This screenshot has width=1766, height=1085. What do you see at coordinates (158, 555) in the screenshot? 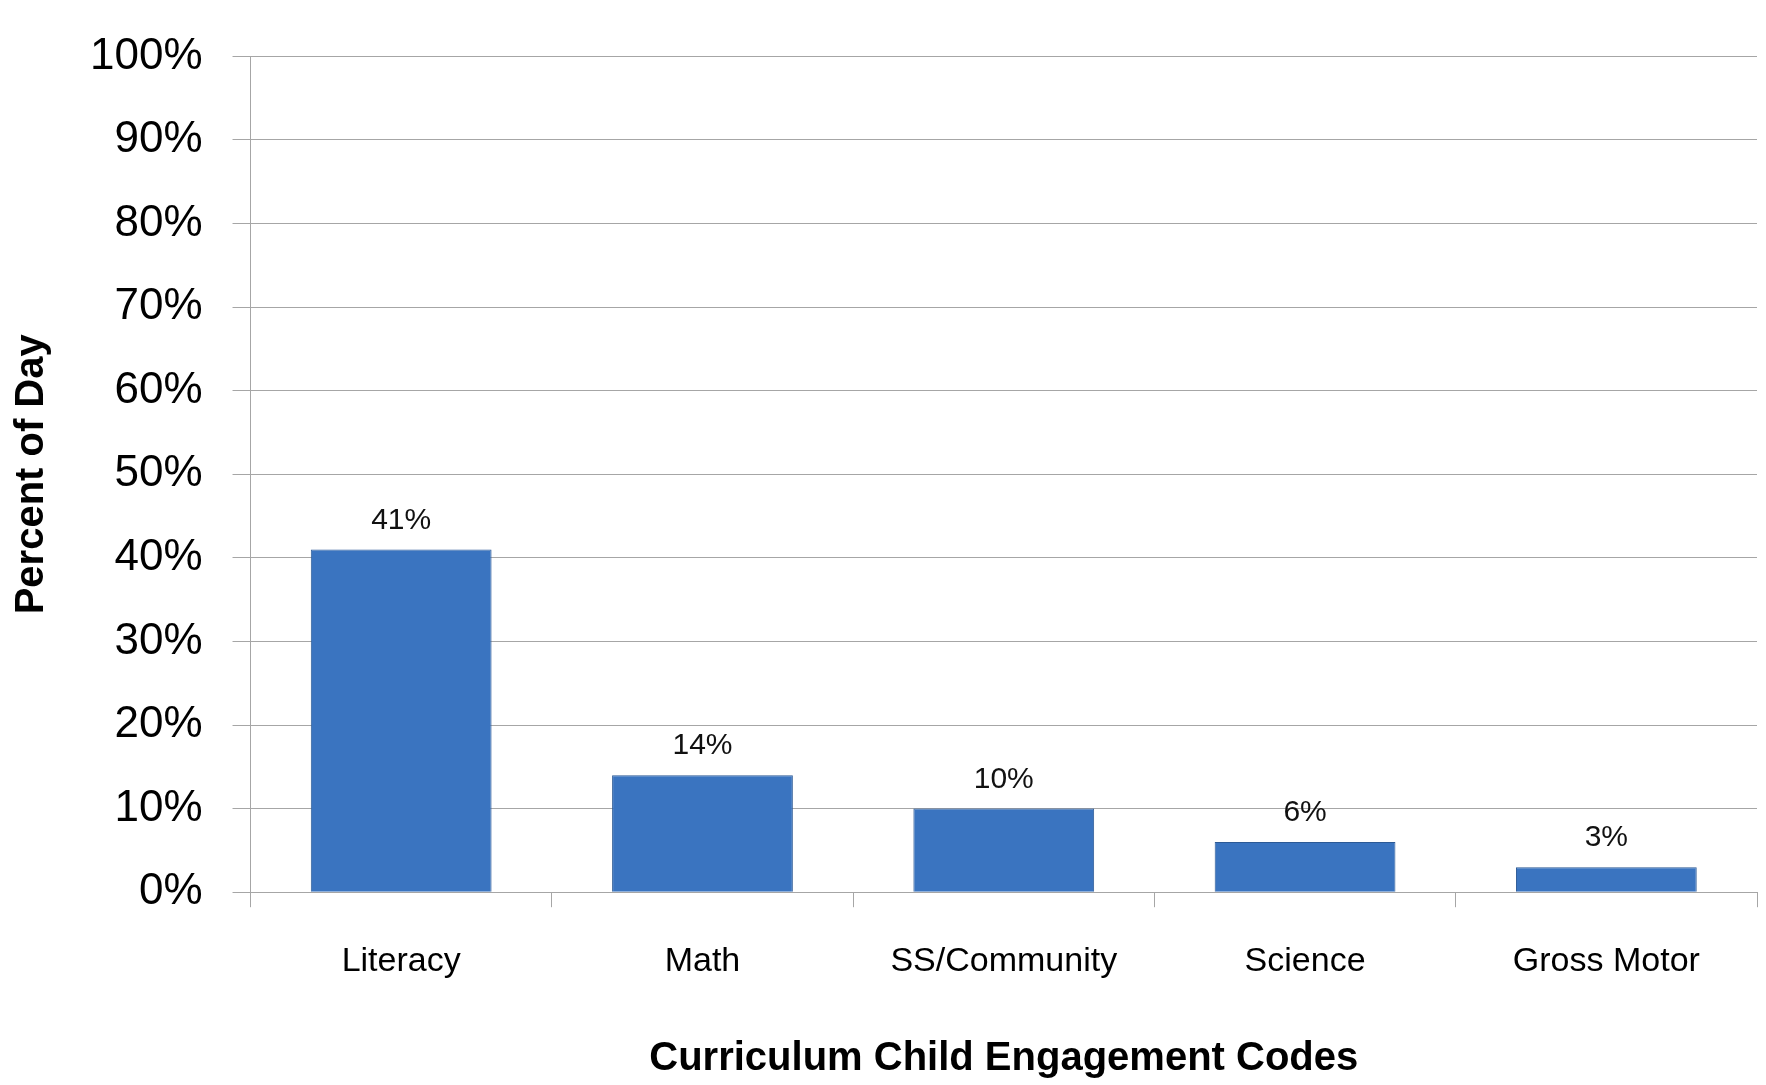
I see `y-tick-label: 40%` at bounding box center [158, 555].